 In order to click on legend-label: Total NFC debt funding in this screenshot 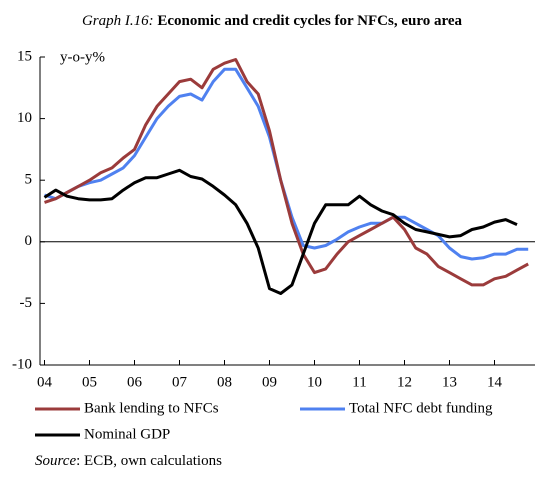, I will do `click(421, 408)`.